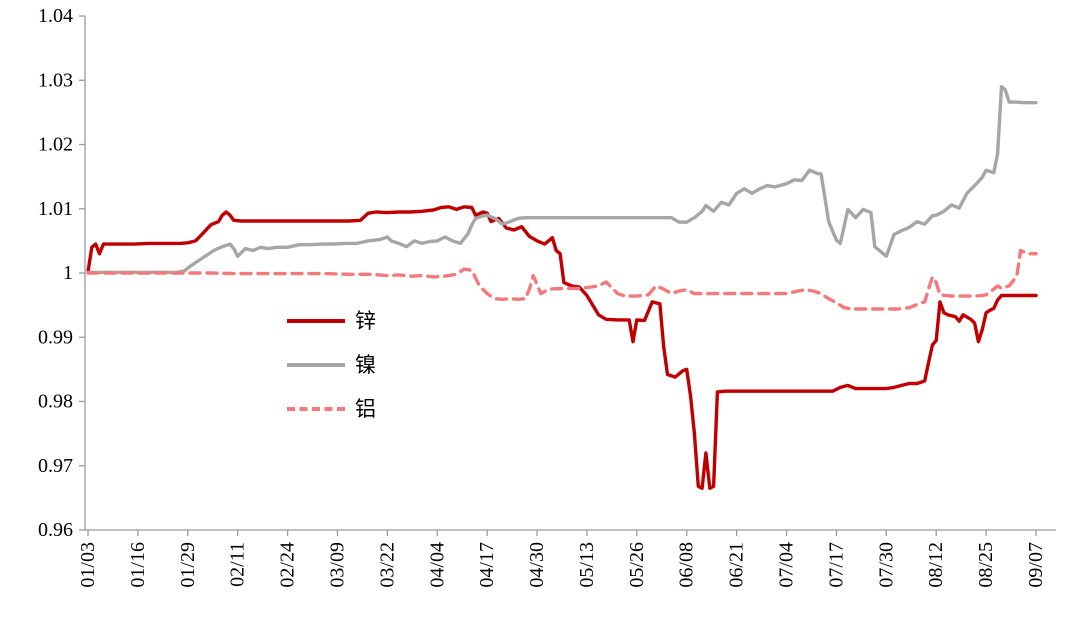 The height and width of the screenshot is (624, 1071). I want to click on x-axis-label: 04/17, so click(487, 565).